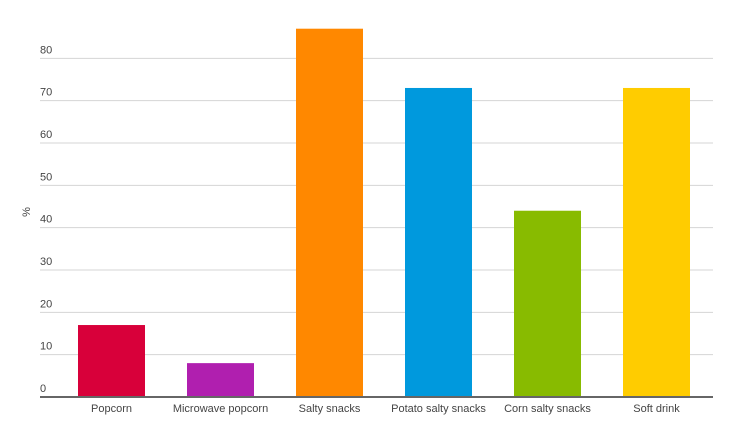 This screenshot has width=749, height=427. What do you see at coordinates (46, 50) in the screenshot?
I see `y-tick-label: 80` at bounding box center [46, 50].